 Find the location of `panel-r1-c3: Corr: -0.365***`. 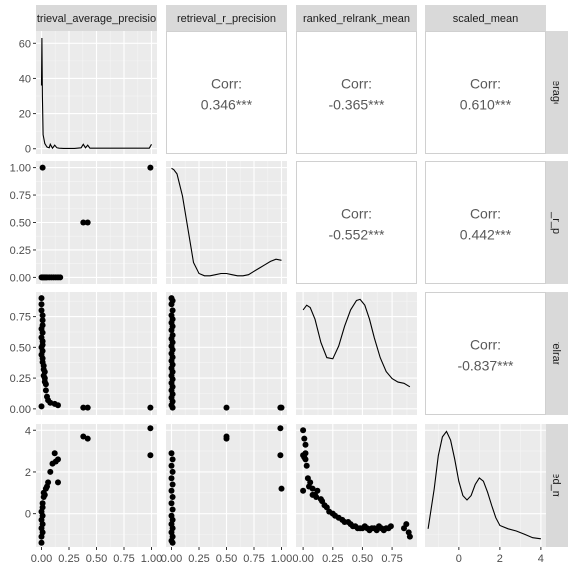

panel-r1-c3: Corr: -0.365*** is located at coordinates (356, 92).